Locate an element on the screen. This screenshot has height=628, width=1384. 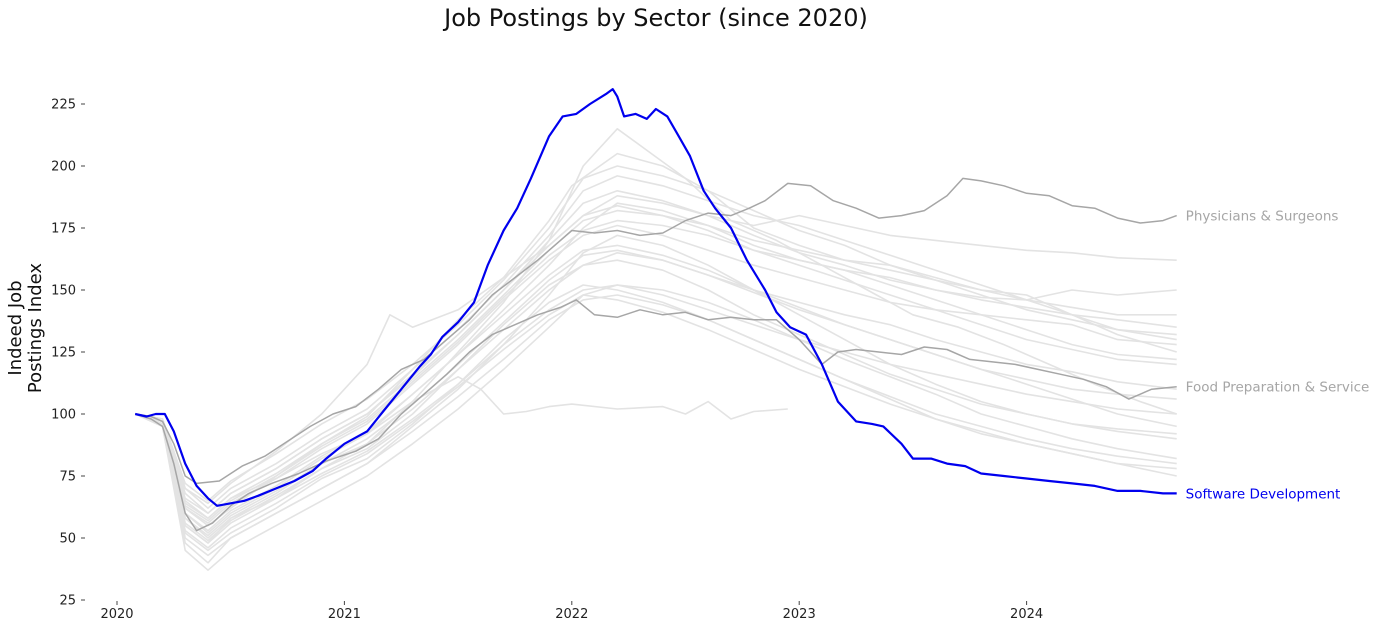
background-series-line is located at coordinates (461, 455).